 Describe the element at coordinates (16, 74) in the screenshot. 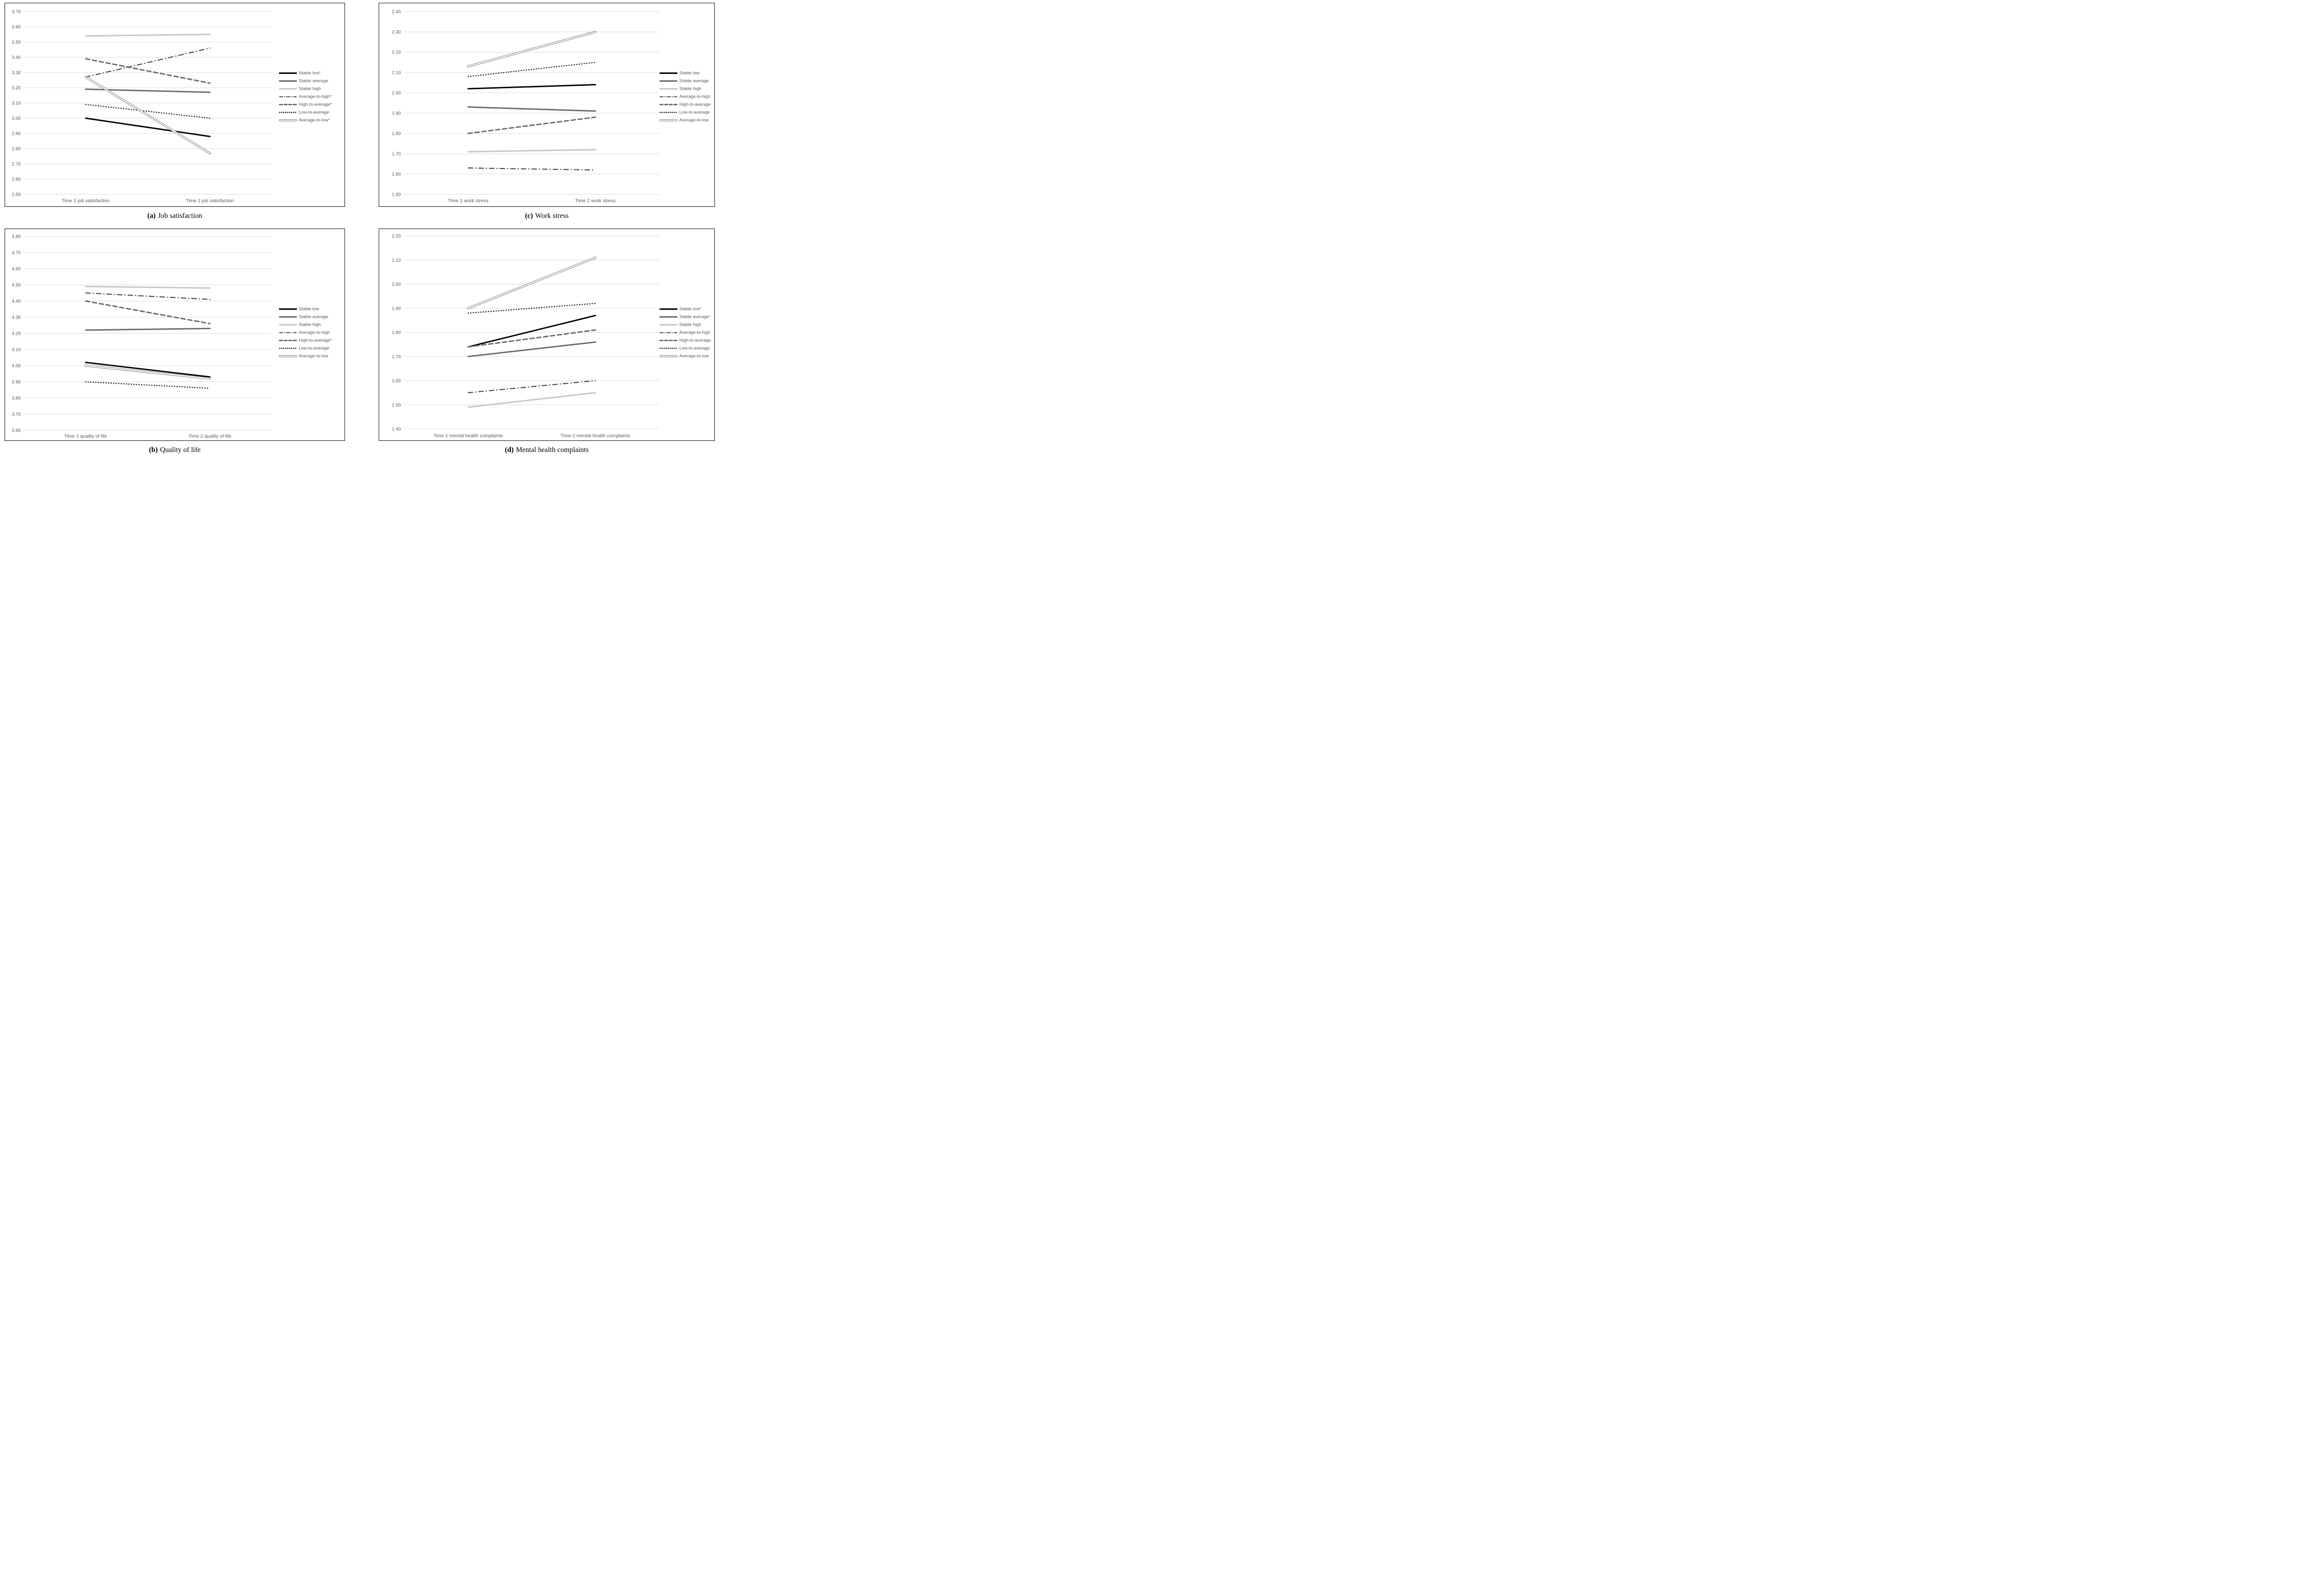

I see `y-tick-label: 3.30` at that location.